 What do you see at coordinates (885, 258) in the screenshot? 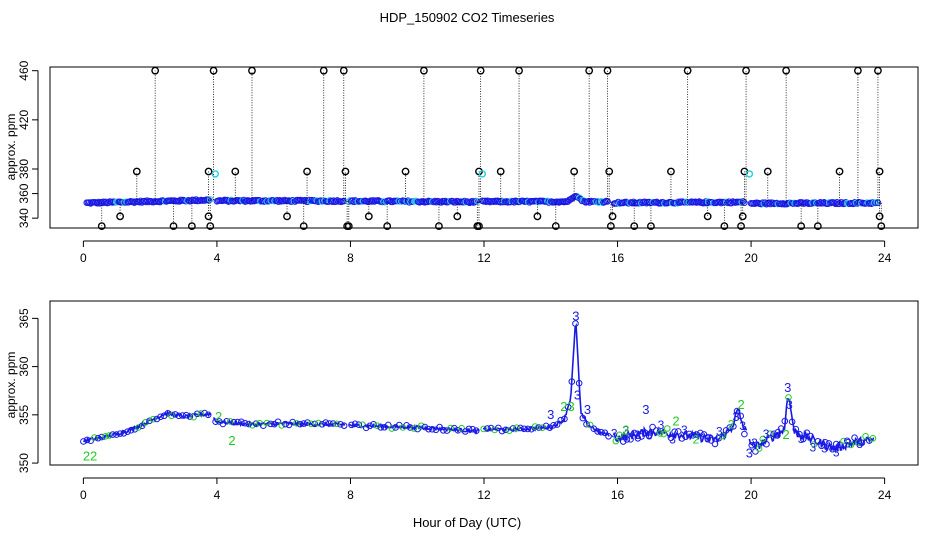
I see `top-x-tick-label: 24` at bounding box center [885, 258].